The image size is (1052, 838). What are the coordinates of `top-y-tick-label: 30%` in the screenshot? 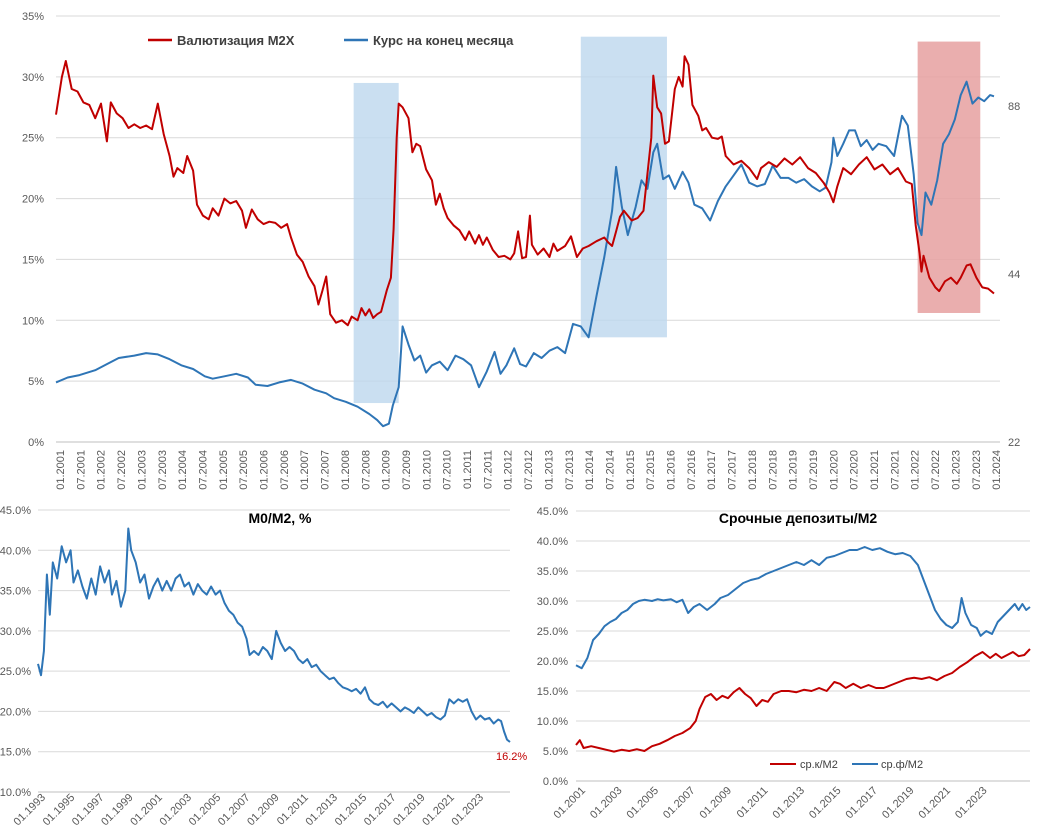 It's located at (33, 78).